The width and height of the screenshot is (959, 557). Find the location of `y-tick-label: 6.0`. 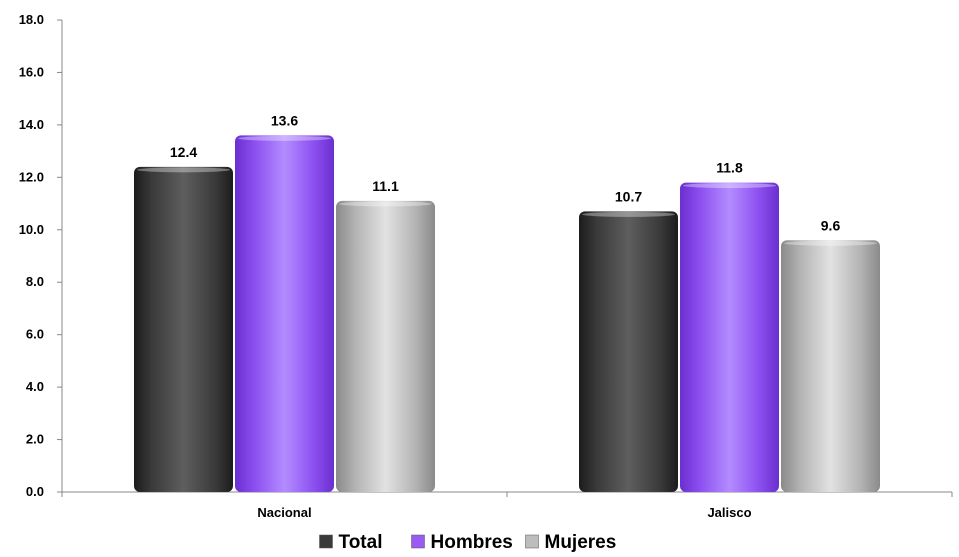

y-tick-label: 6.0 is located at coordinates (35, 334).